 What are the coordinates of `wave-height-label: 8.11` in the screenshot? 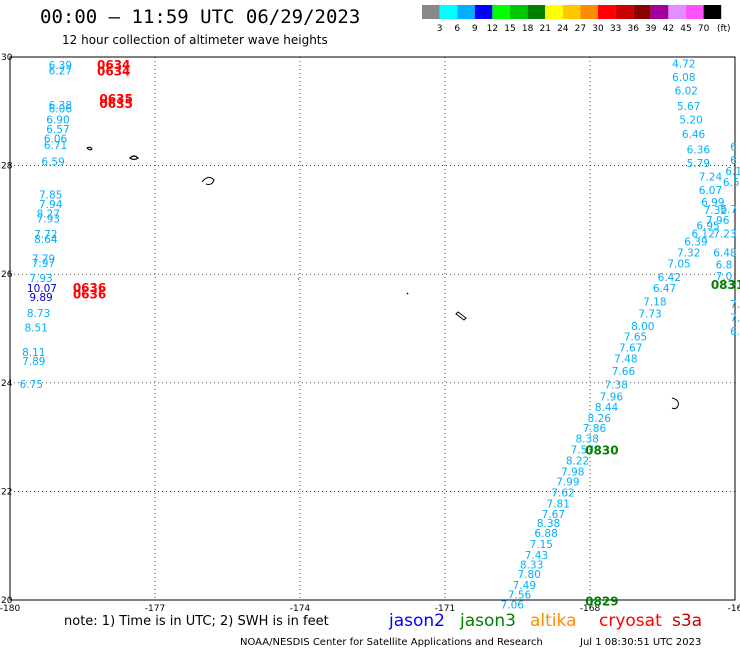 It's located at (33, 353).